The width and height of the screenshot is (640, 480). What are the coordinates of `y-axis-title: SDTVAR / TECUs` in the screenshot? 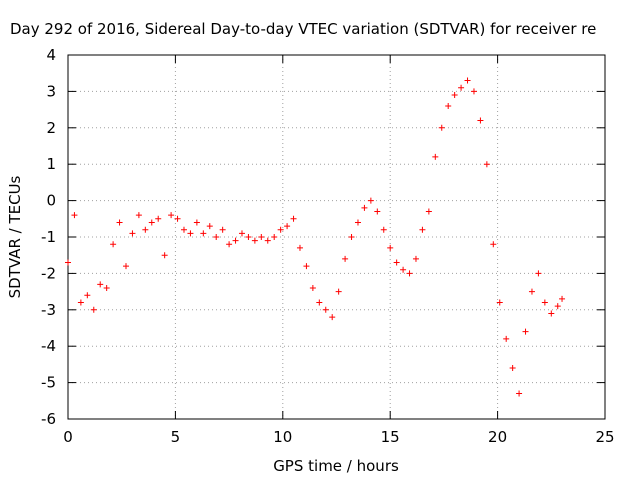 It's located at (15, 236).